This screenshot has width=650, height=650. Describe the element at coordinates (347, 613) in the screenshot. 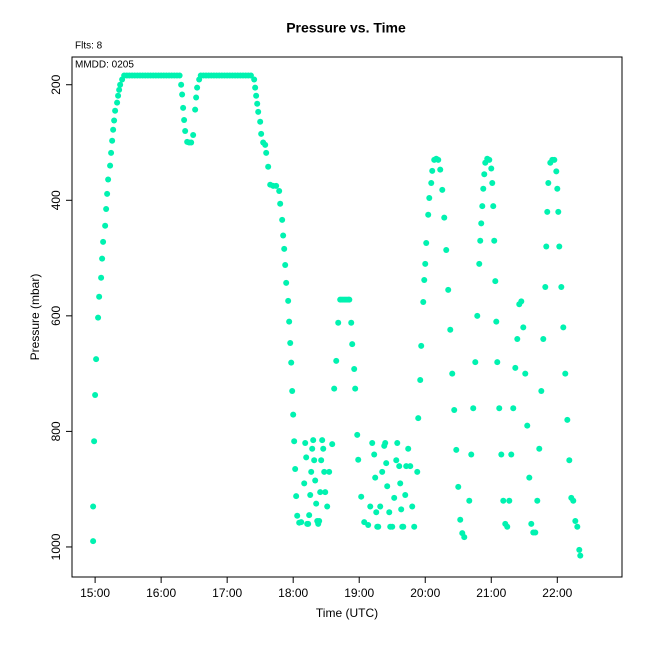

I see `x-axis-label: Time (UTC)` at that location.